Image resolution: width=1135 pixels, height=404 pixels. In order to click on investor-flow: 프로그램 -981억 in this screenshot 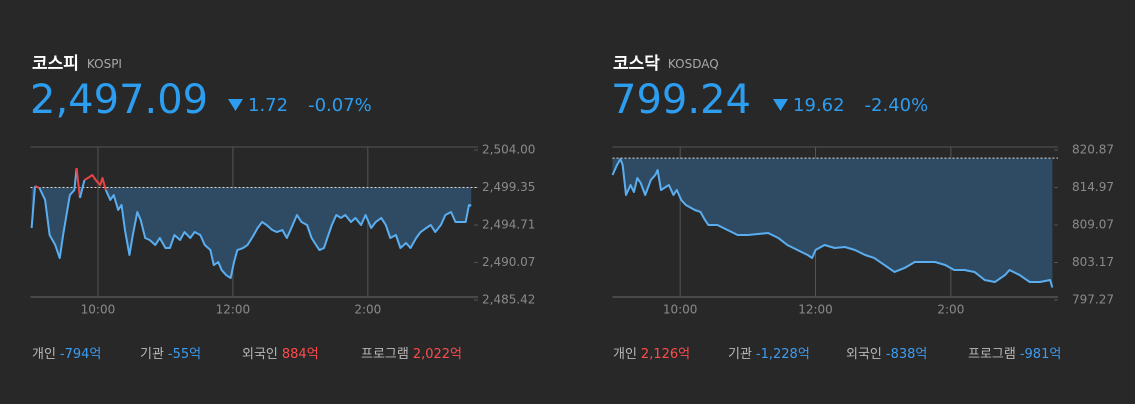, I will do `click(1014, 354)`.